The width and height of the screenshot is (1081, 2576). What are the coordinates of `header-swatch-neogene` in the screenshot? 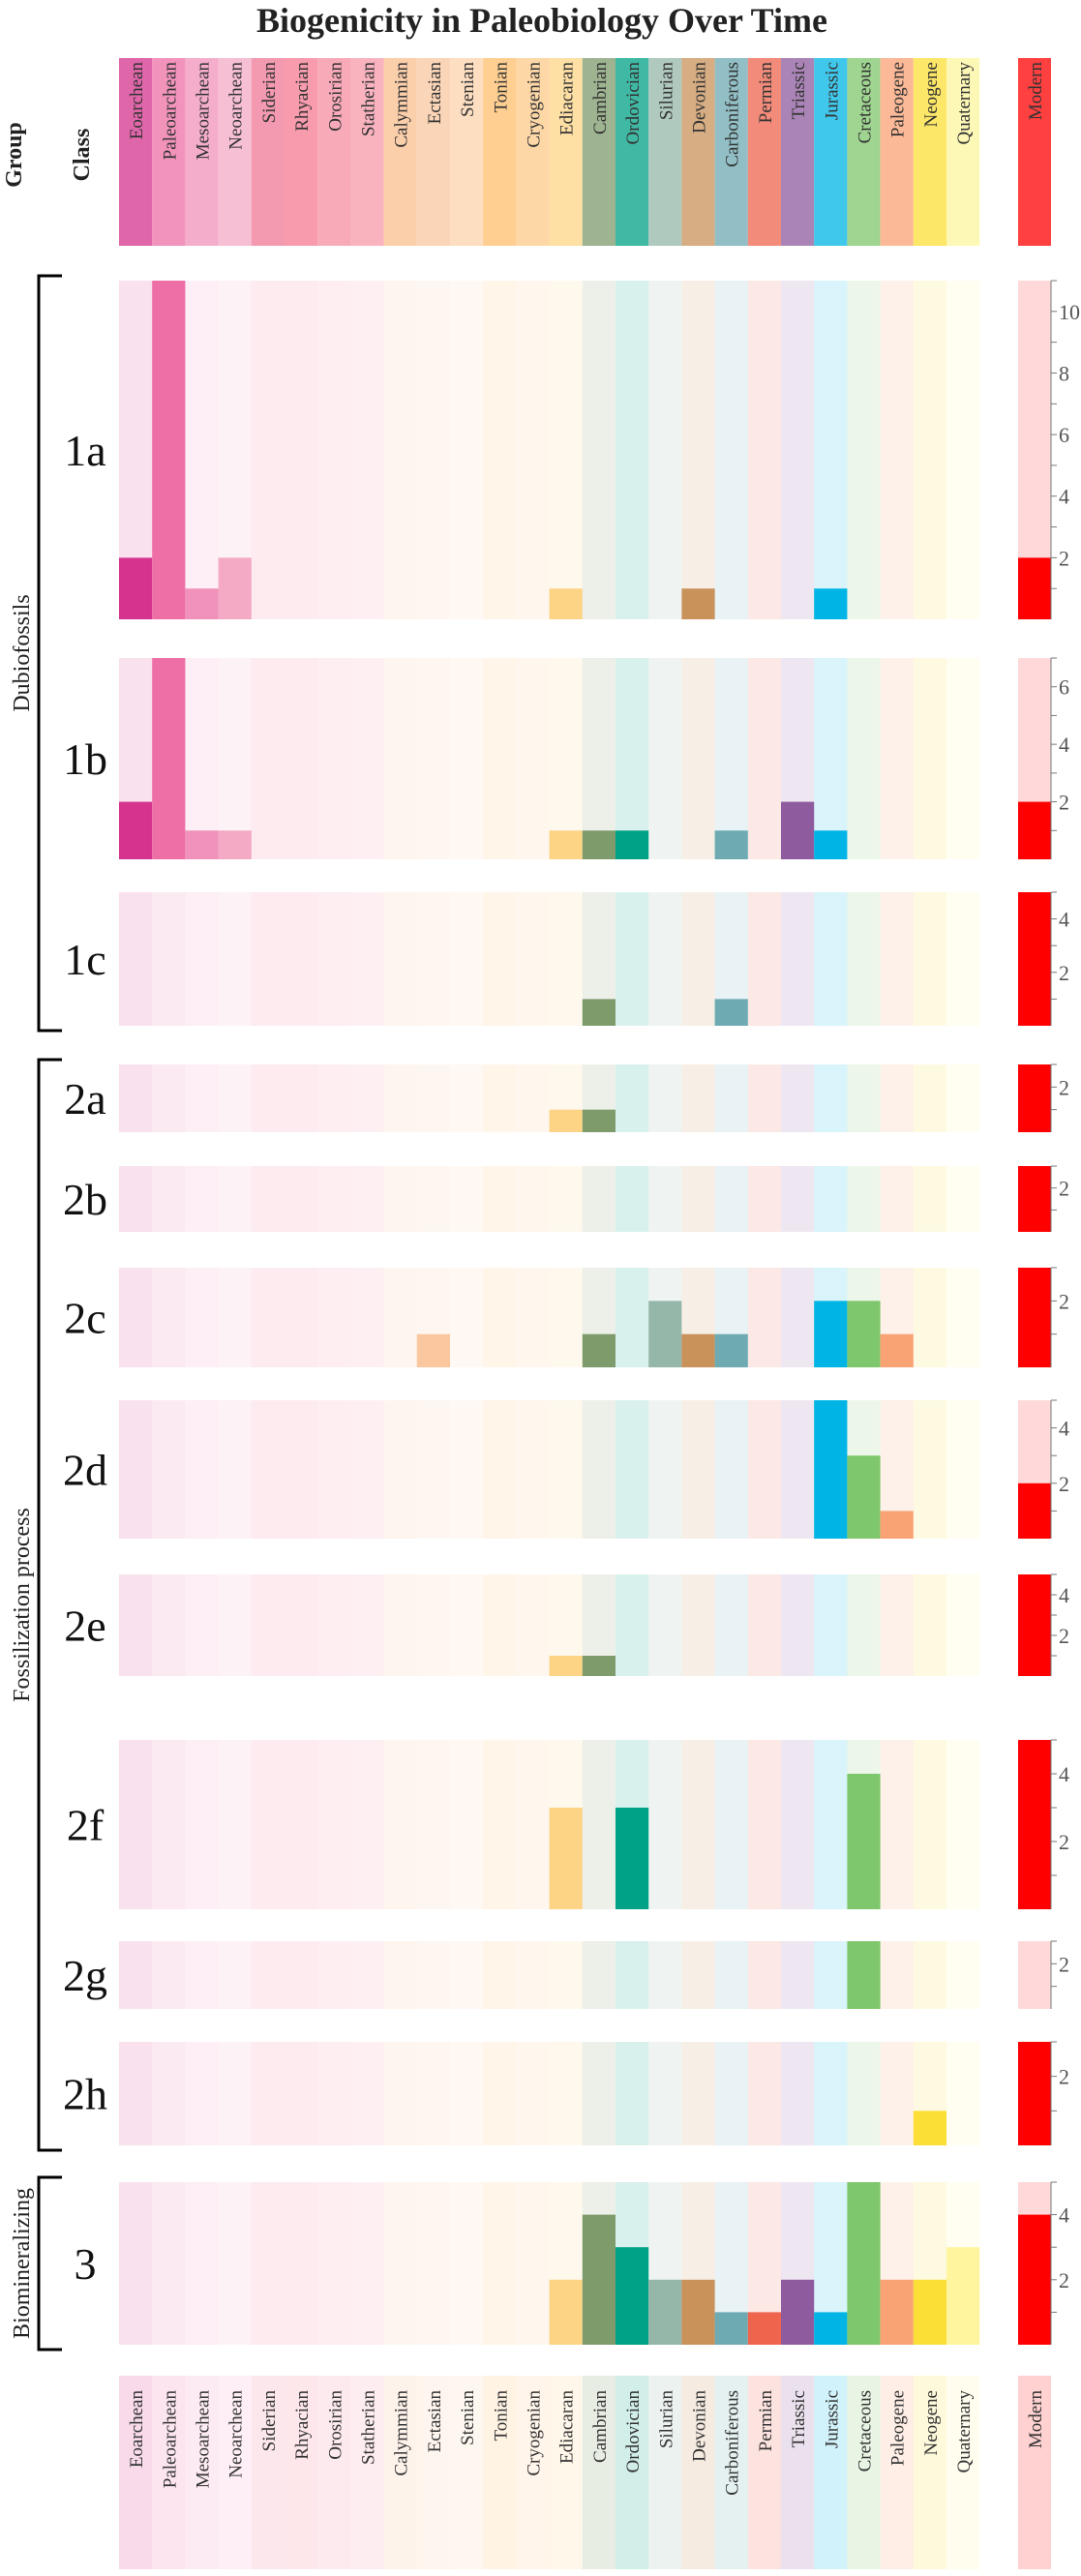 It's located at (930, 152).